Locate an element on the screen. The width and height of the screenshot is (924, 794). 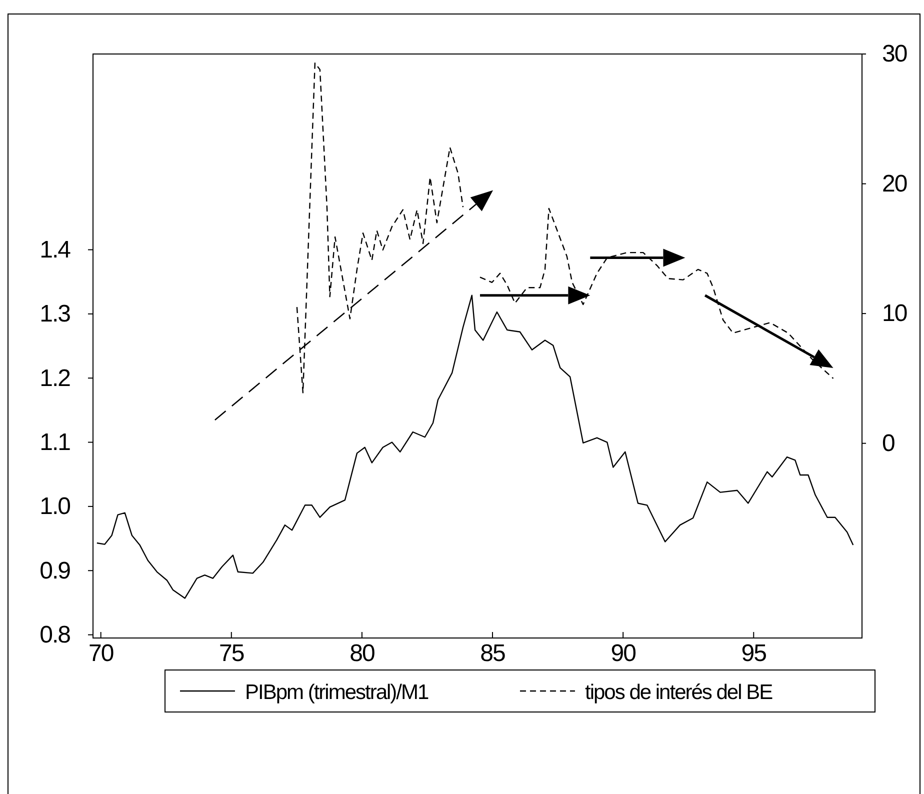
y-tick-label: 0.8 is located at coordinates (55, 634).